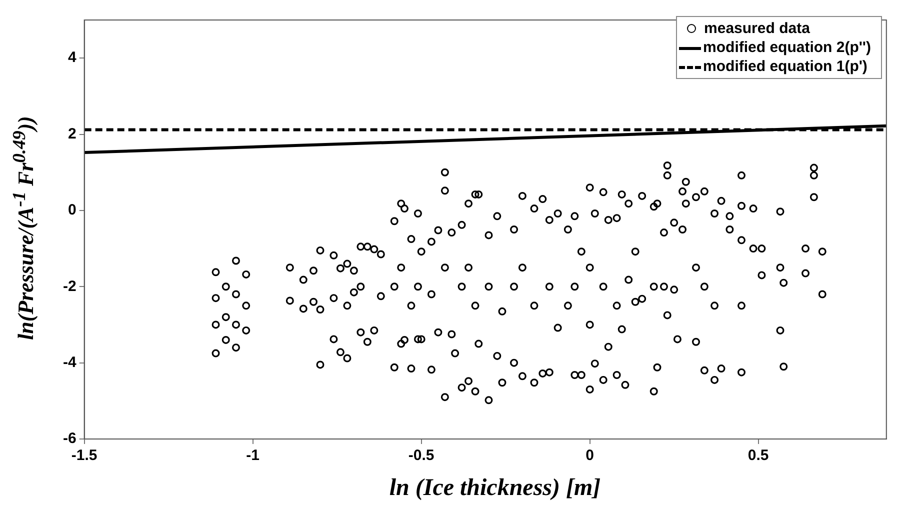 The image size is (900, 510). I want to click on y-tick-label: -4, so click(69, 362).